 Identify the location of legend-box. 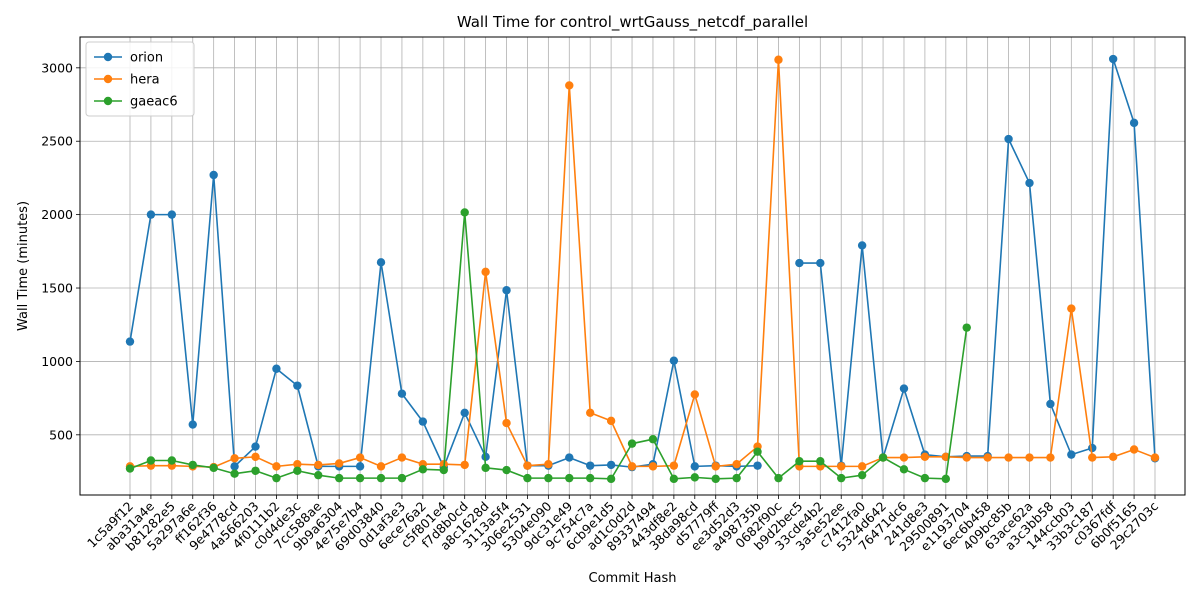
(140, 79).